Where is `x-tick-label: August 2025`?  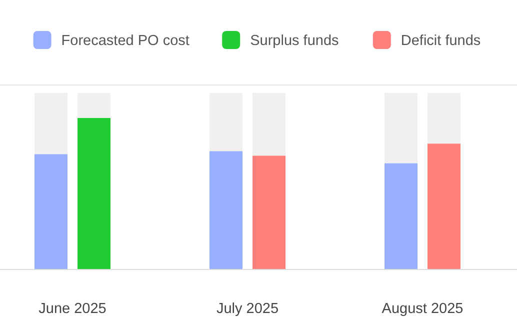
x-tick-label: August 2025 is located at coordinates (423, 309).